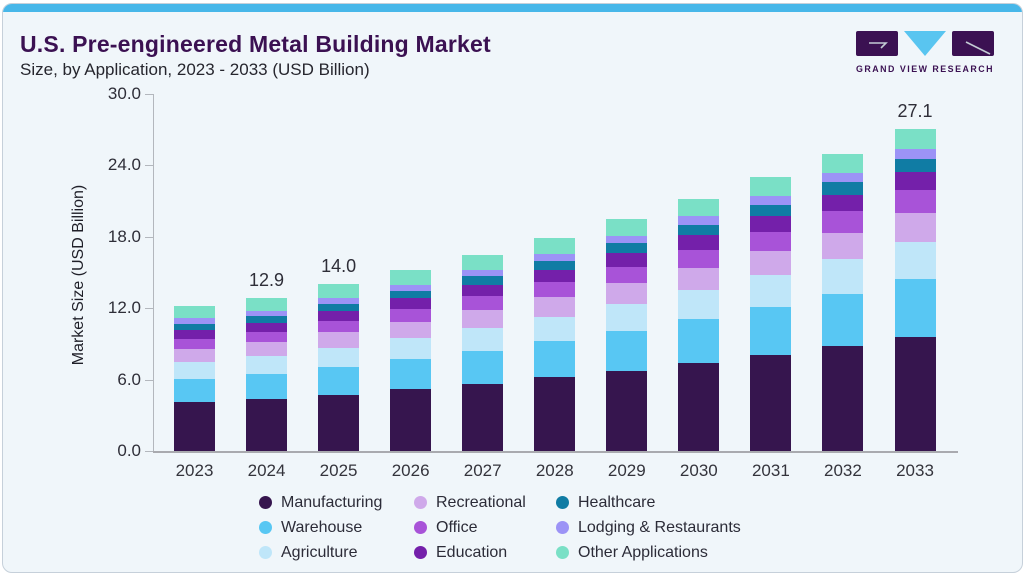 The width and height of the screenshot is (1025, 576). I want to click on bar-segment-healthcare-2033, so click(915, 165).